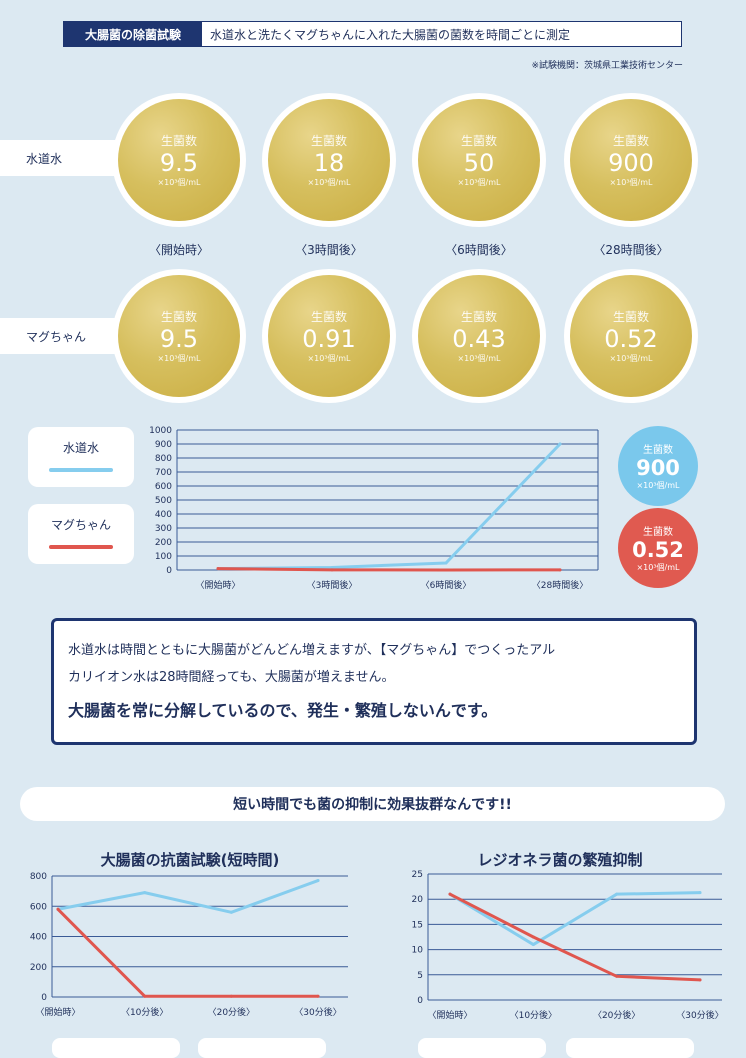  Describe the element at coordinates (418, 900) in the screenshot. I see `y-tick-label: 20` at that location.